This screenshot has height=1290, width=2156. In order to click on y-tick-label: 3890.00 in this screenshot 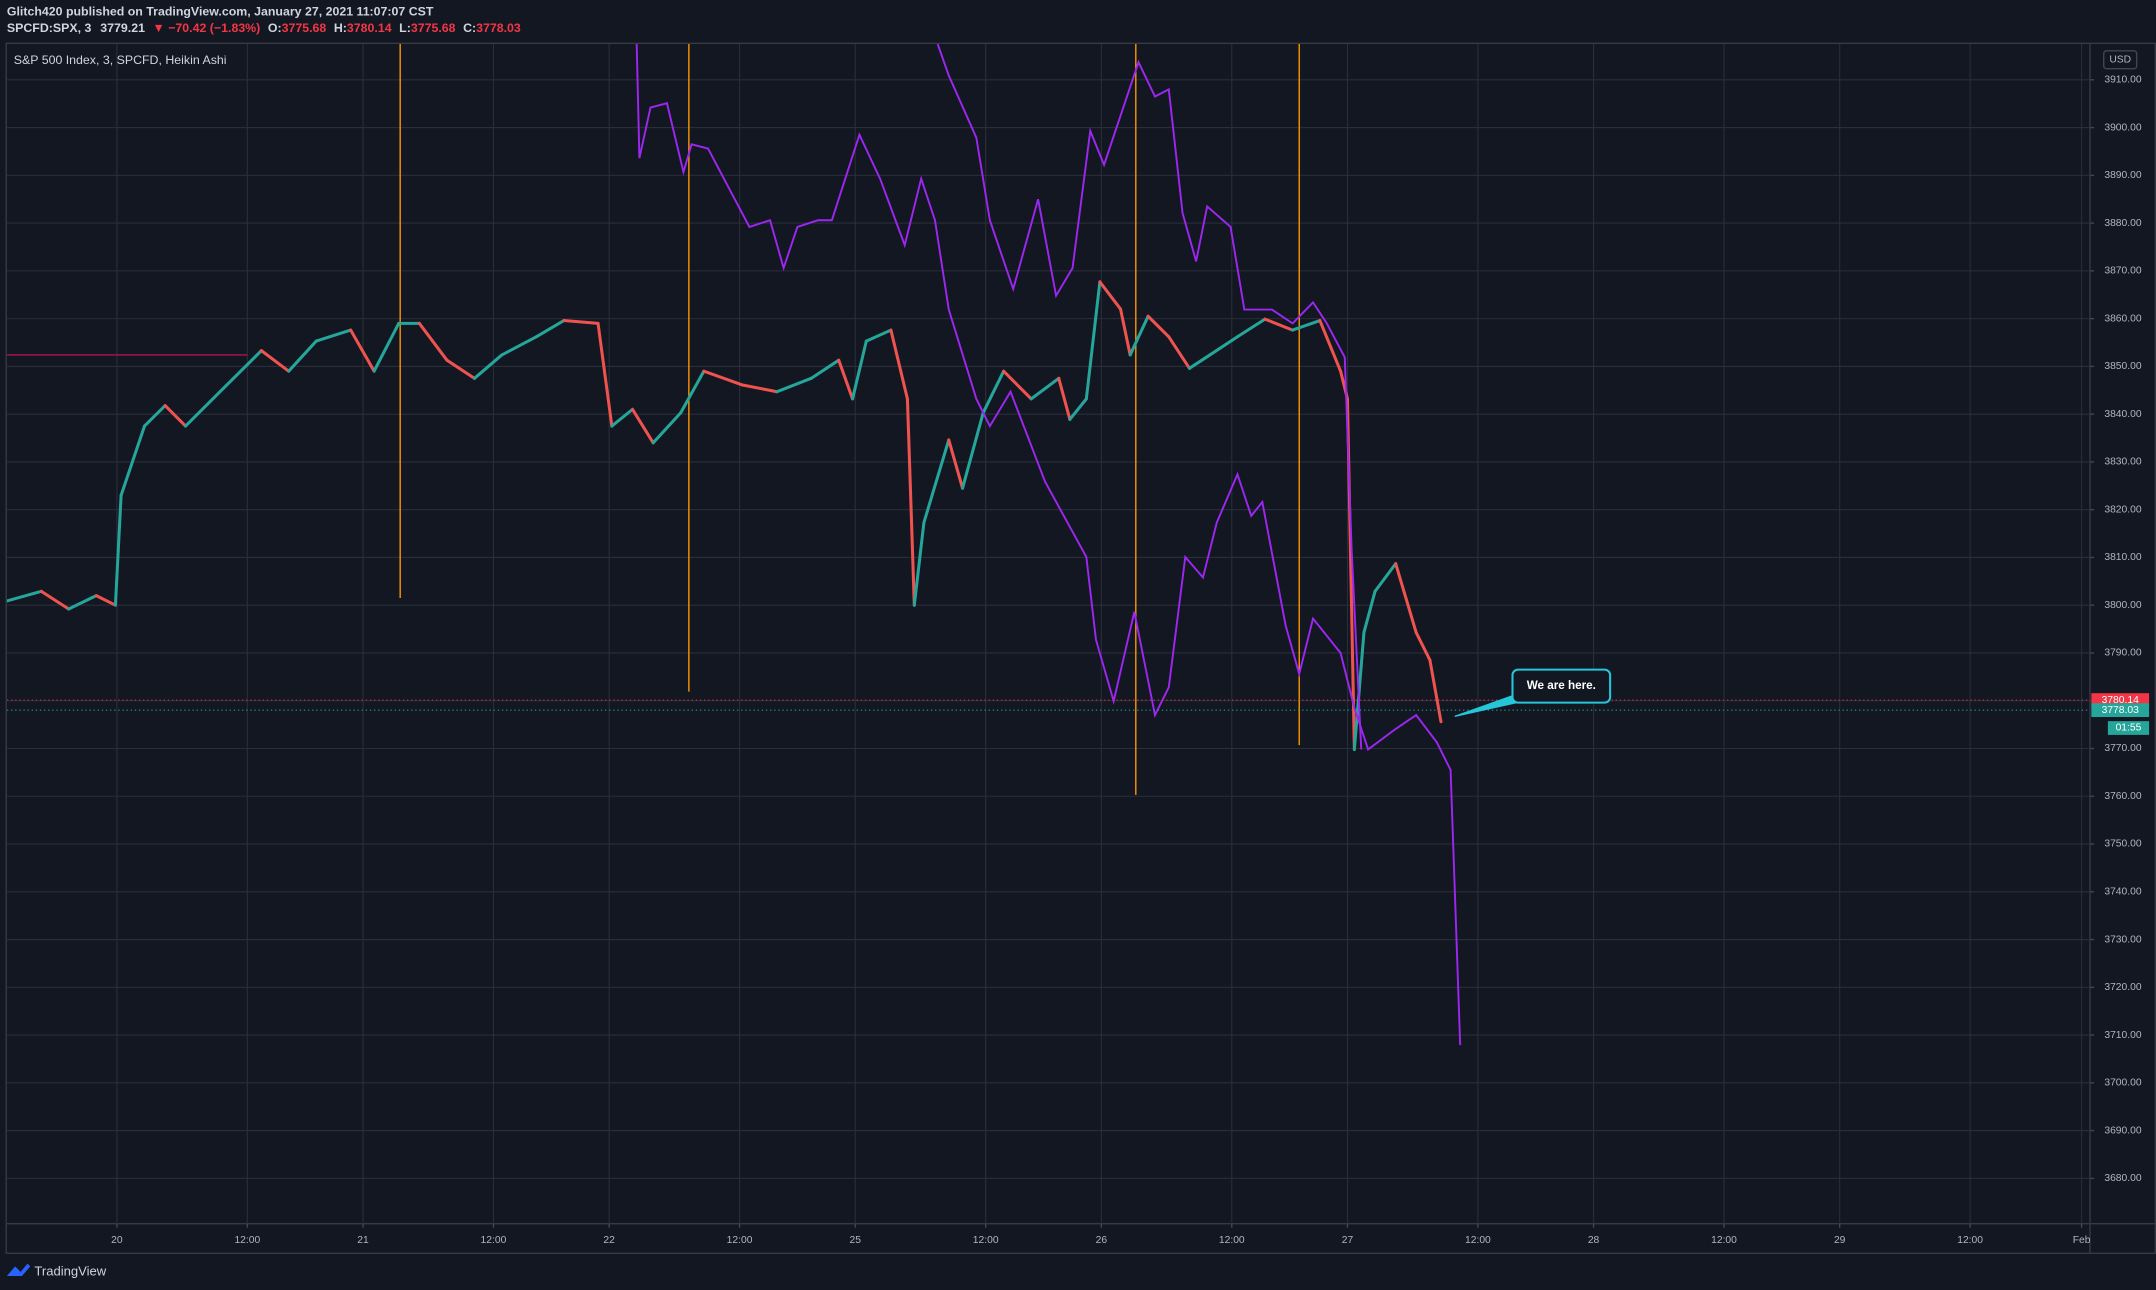, I will do `click(2122, 175)`.